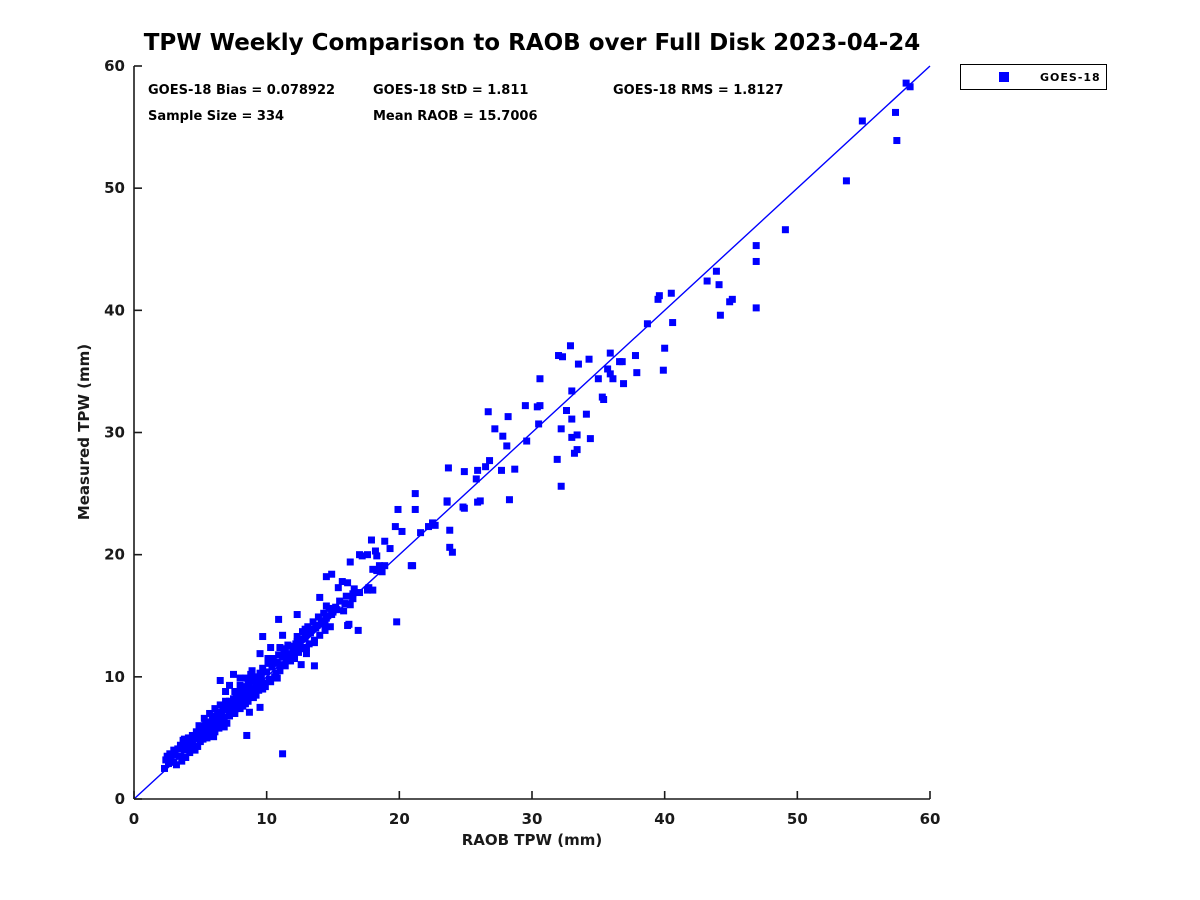  What do you see at coordinates (797, 819) in the screenshot?
I see `x-tick-label: 50` at bounding box center [797, 819].